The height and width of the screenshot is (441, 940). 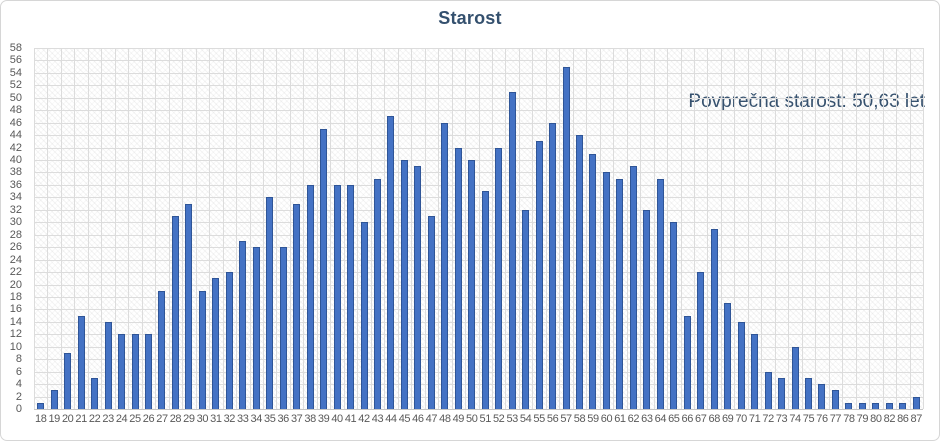 What do you see at coordinates (15, 197) in the screenshot?
I see `y-tick-label: 34` at bounding box center [15, 197].